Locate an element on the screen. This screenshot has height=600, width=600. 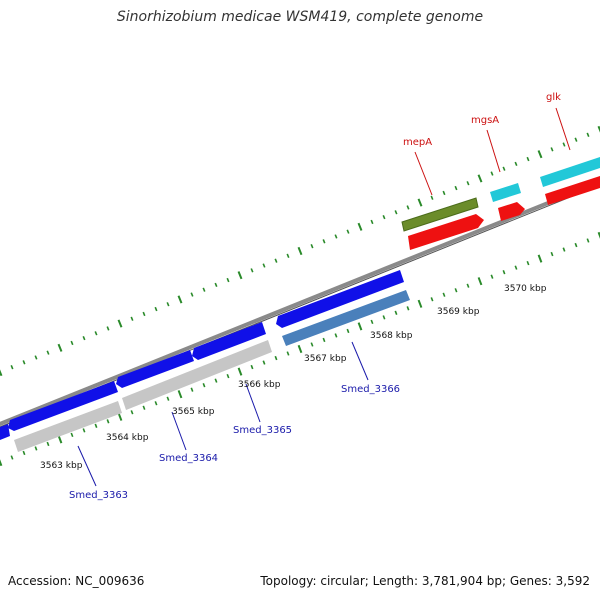
gene-mgsA is located at coordinates (505, 192).